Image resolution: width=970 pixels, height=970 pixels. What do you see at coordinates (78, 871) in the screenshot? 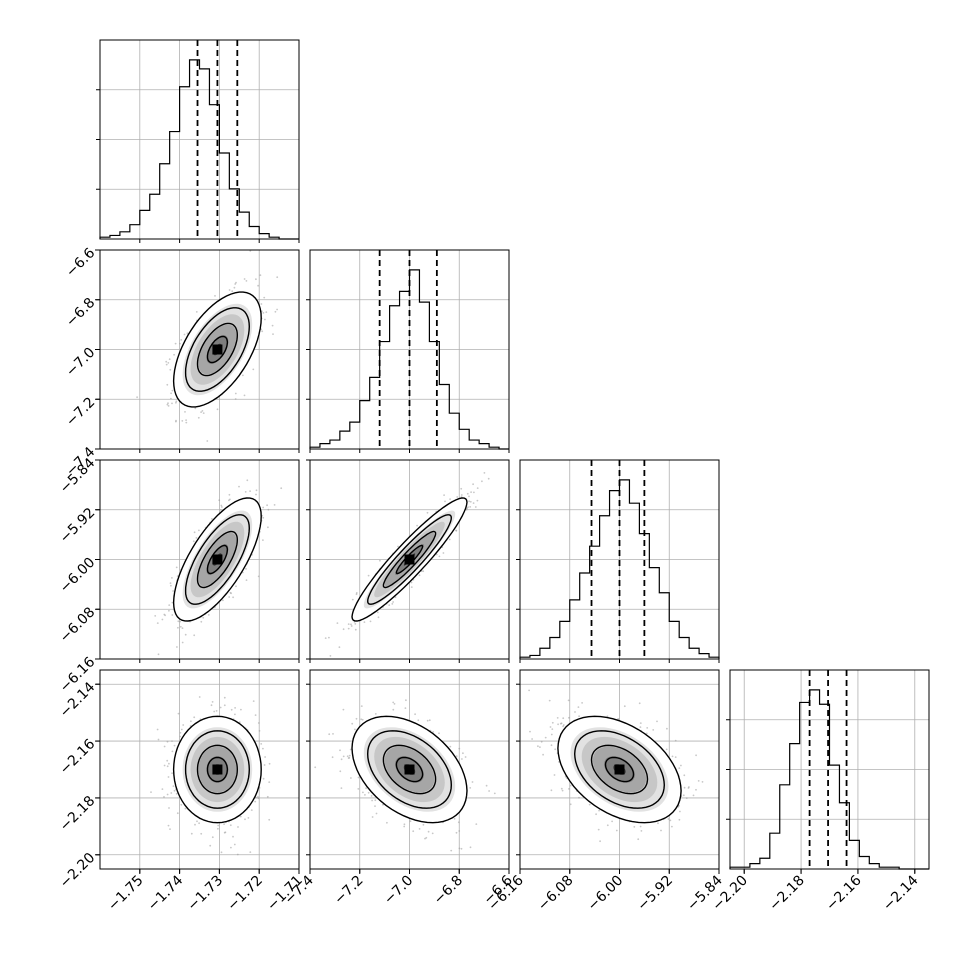
I see `y-tick-label: −2.20` at bounding box center [78, 871].